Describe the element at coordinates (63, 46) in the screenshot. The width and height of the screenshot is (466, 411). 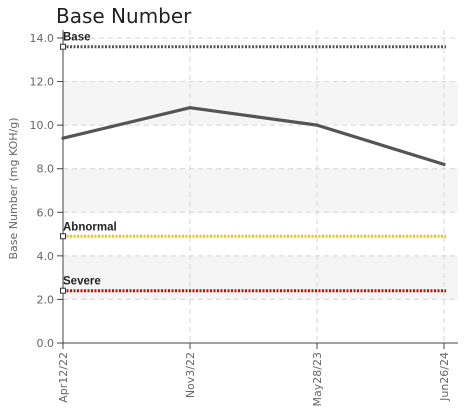
I see `ref-marker-base` at that location.